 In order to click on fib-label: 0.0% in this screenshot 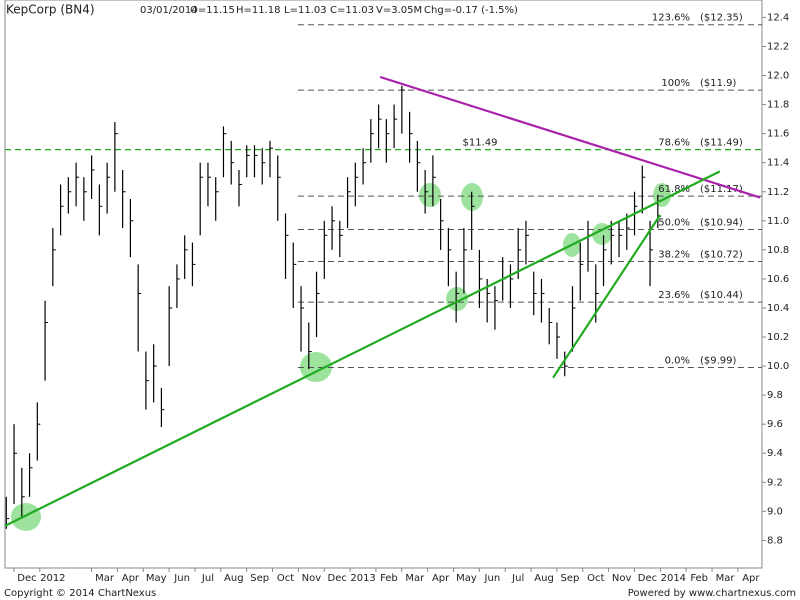, I will do `click(677, 361)`.